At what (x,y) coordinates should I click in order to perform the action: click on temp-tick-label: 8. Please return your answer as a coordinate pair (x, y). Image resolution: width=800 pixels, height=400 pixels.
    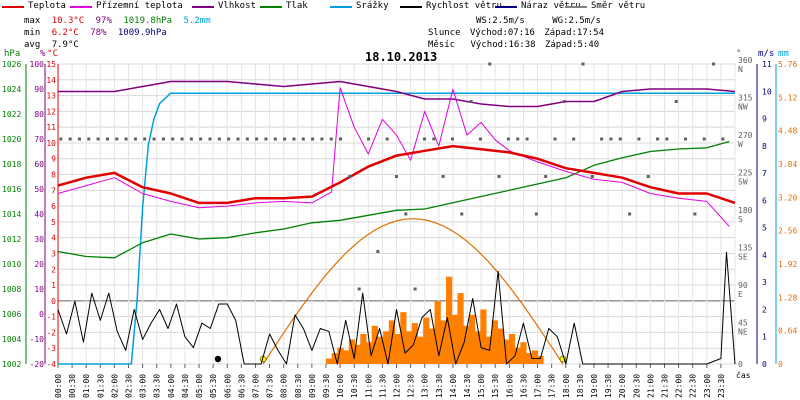
    Looking at the image, I should click on (53, 175).